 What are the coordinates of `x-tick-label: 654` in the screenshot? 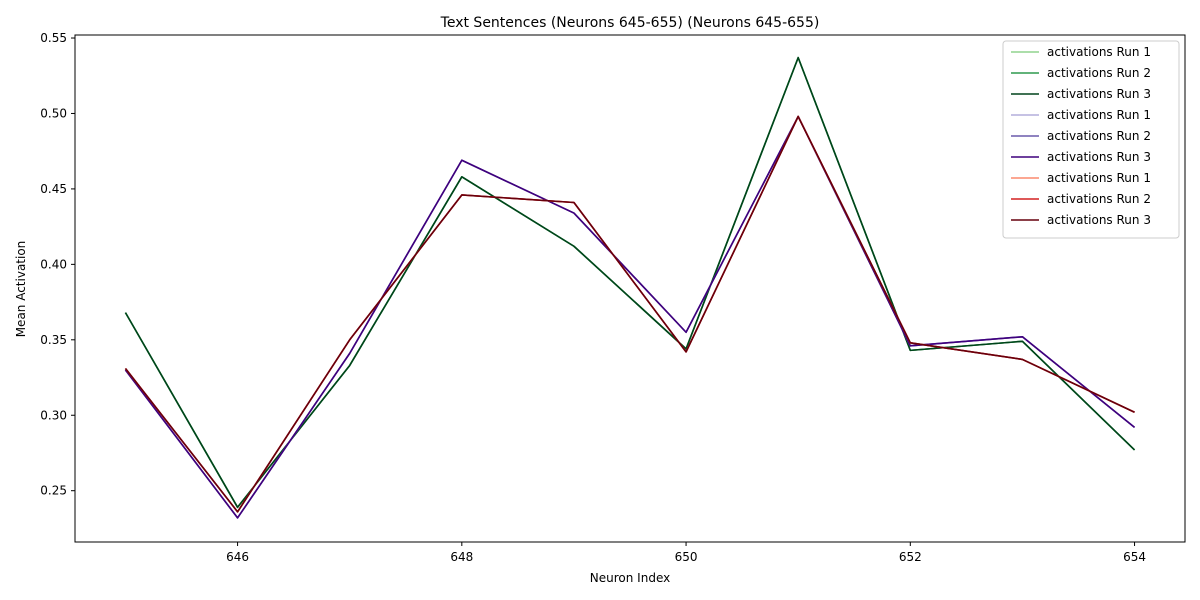 It's located at (1134, 557).